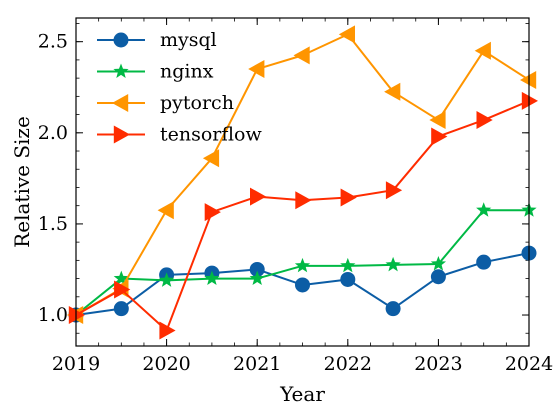  Describe the element at coordinates (302, 394) in the screenshot. I see `x-axis-label: Year` at that location.